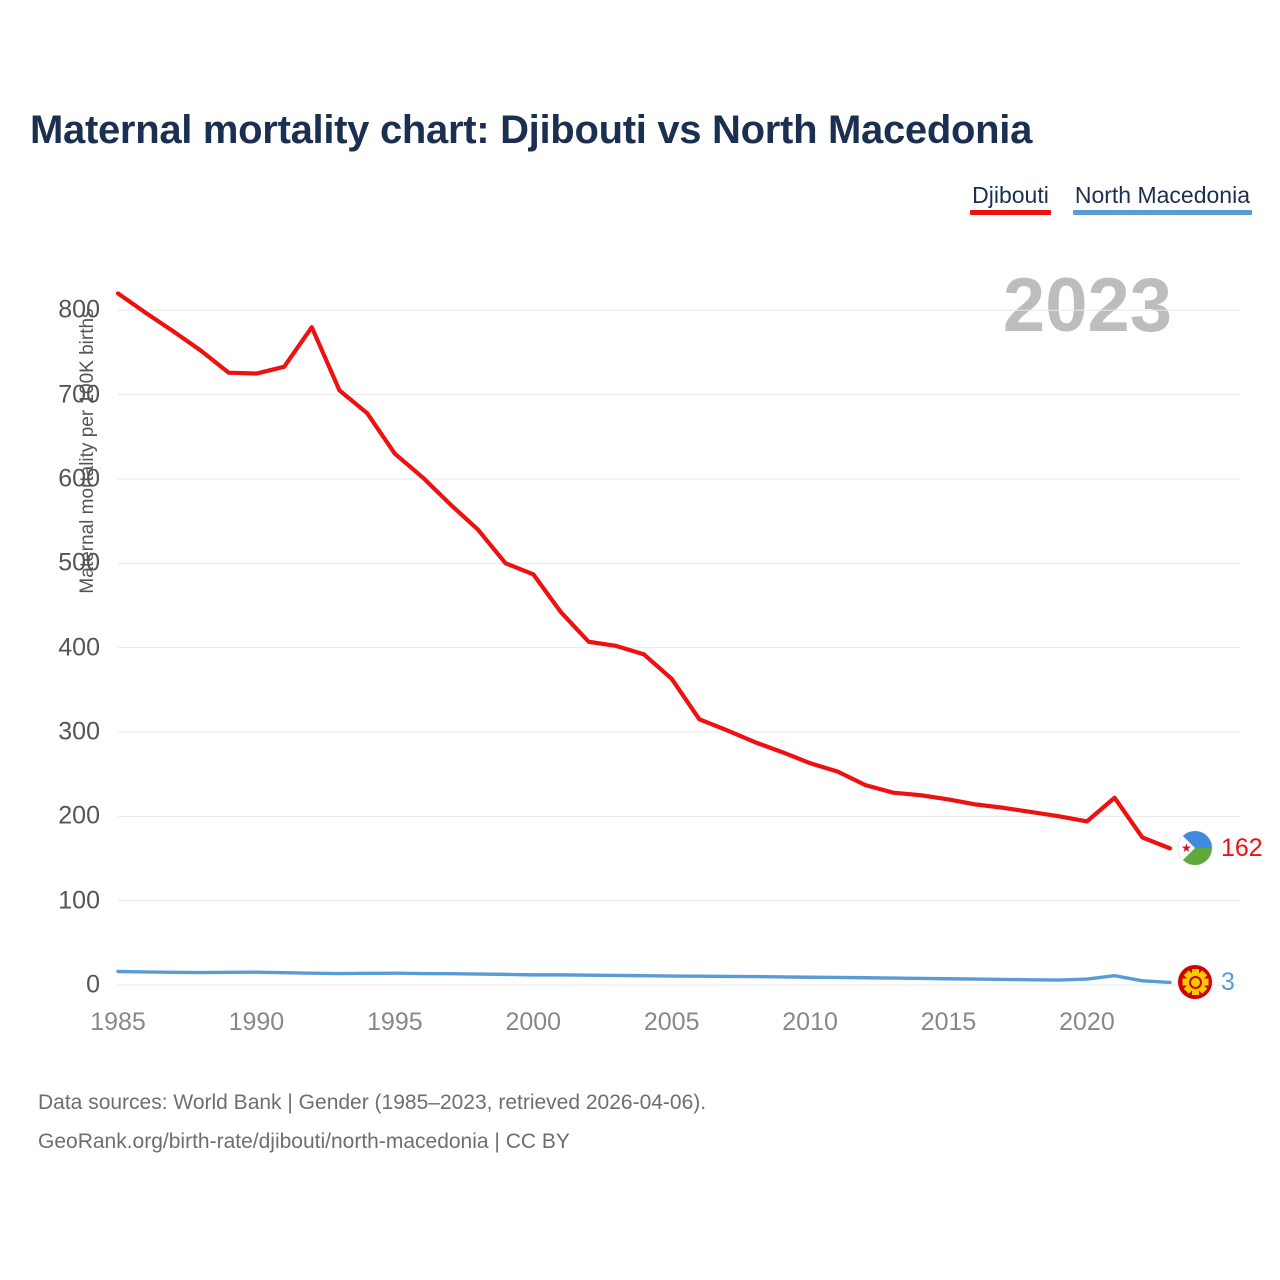  I want to click on chart-legend: Djibouti North Macedonia, so click(1111, 199).